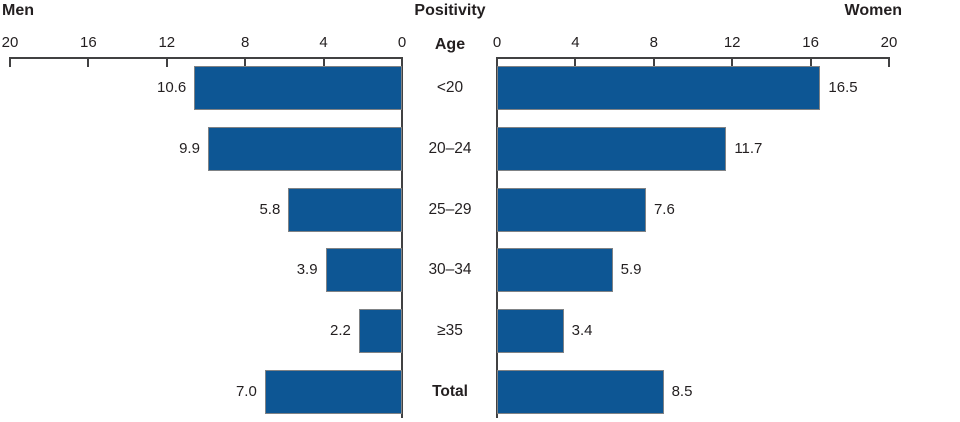 The image size is (960, 422). What do you see at coordinates (450, 87) in the screenshot?
I see `age-category-label: <20` at bounding box center [450, 87].